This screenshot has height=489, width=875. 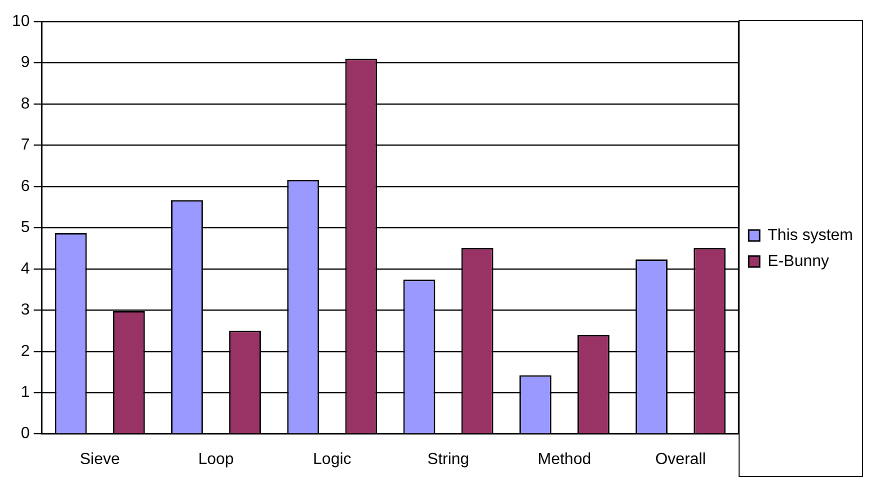 What do you see at coordinates (810, 235) in the screenshot?
I see `legend-label: This system` at bounding box center [810, 235].